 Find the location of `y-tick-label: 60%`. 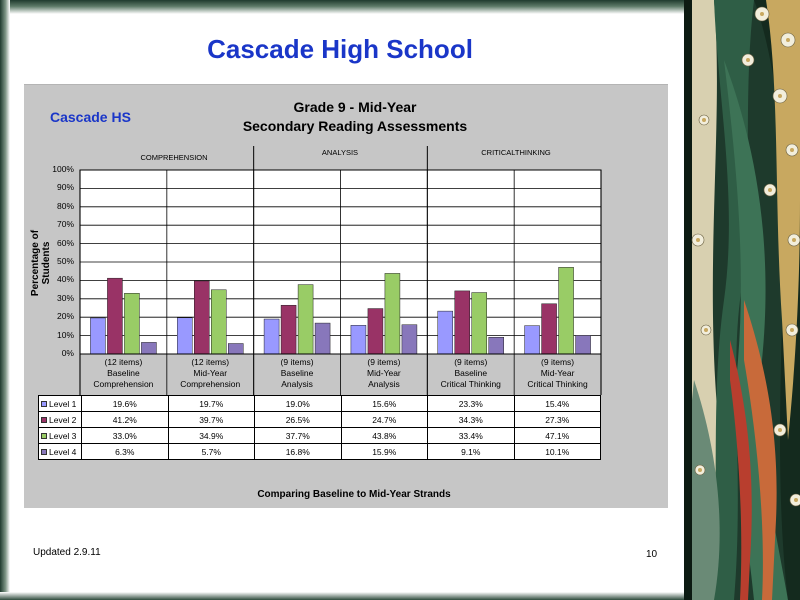

y-tick-label: 60% is located at coordinates (65, 242).